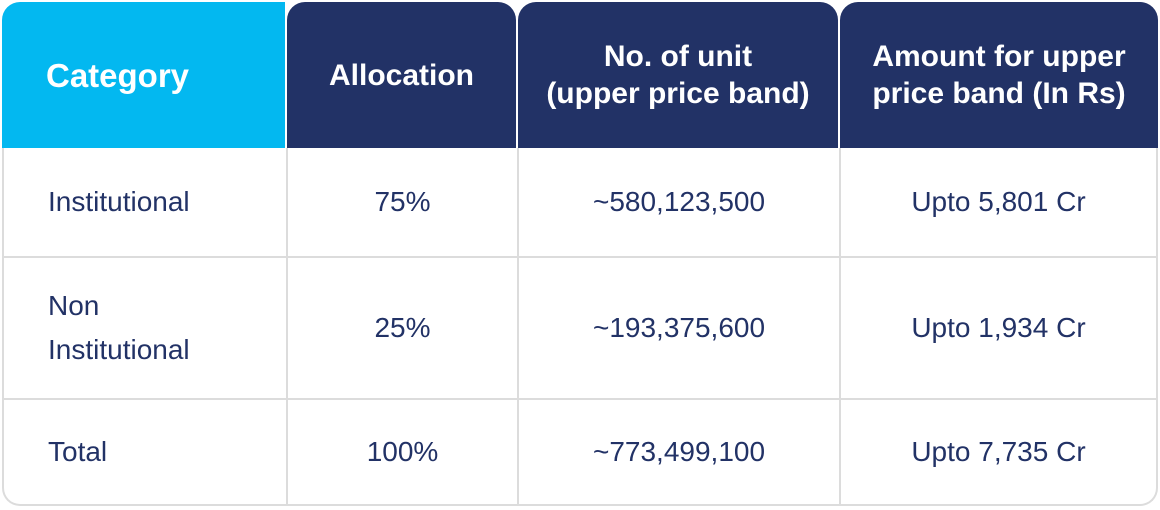 Image resolution: width=1160 pixels, height=510 pixels. I want to click on header-allocation: Allocation, so click(401, 75).